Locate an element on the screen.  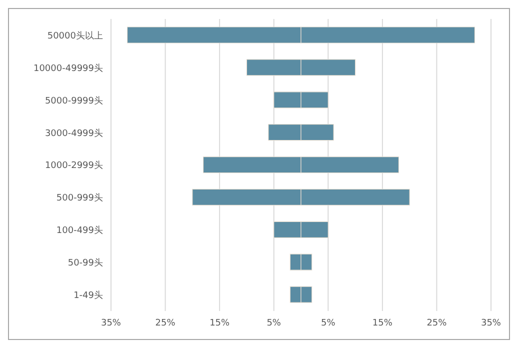
y-tick-label: 1-49头 is located at coordinates (88, 295).